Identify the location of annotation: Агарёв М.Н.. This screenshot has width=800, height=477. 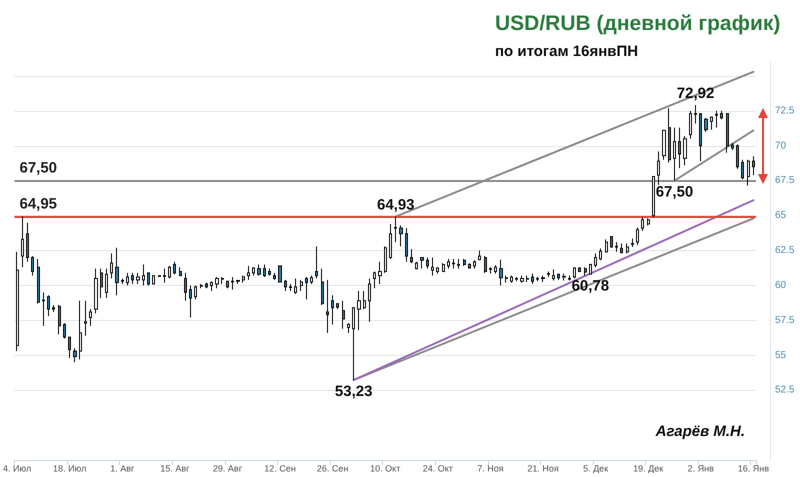
(700, 431).